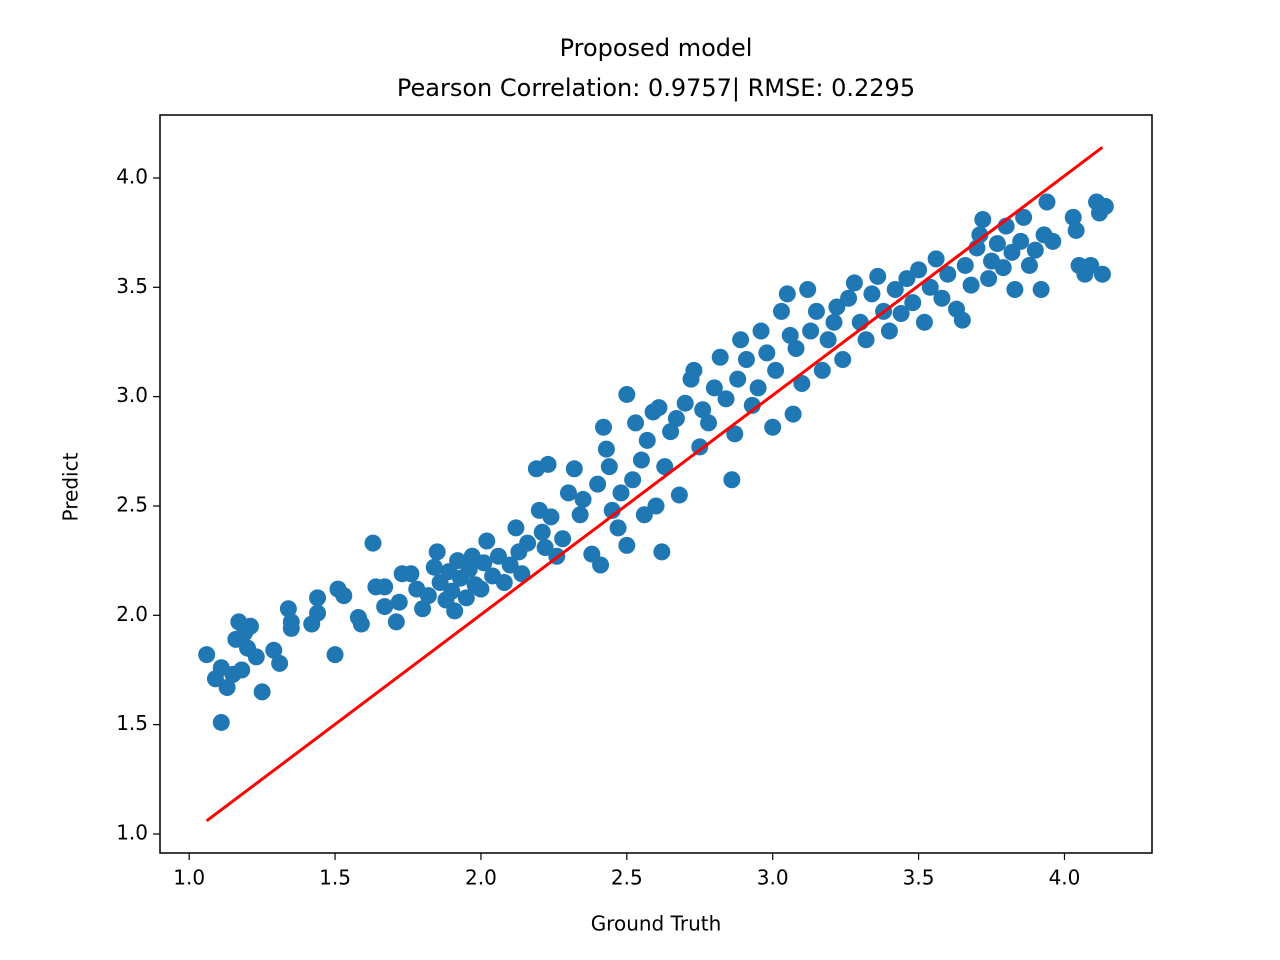 This screenshot has width=1280, height=960. I want to click on x-tick-label: 1.0, so click(189, 878).